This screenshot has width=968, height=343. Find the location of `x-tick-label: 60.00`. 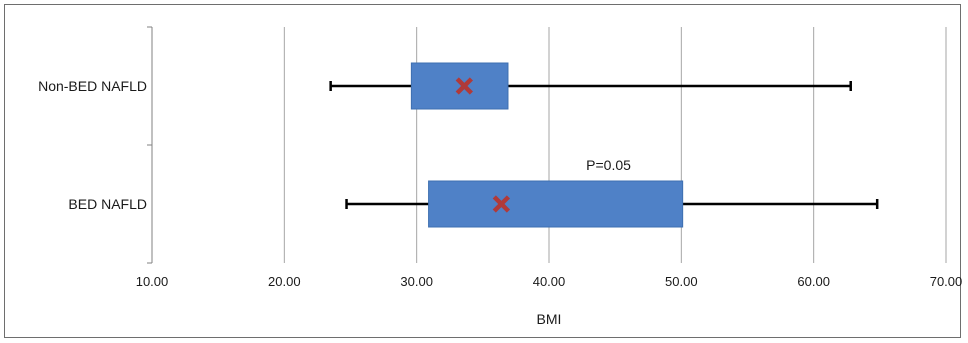

x-tick-label: 60.00 is located at coordinates (813, 281).